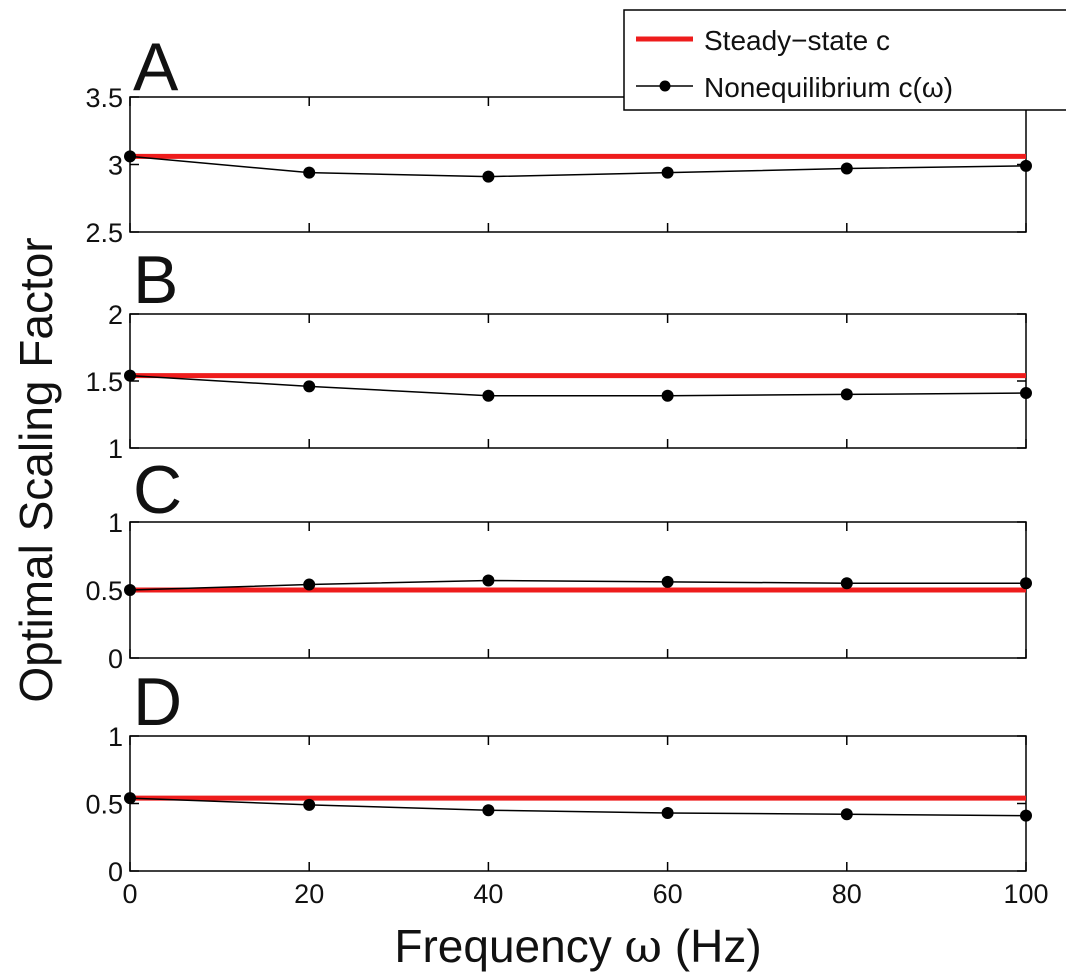  What do you see at coordinates (1025, 894) in the screenshot?
I see `x-tick-label: 100` at bounding box center [1025, 894].